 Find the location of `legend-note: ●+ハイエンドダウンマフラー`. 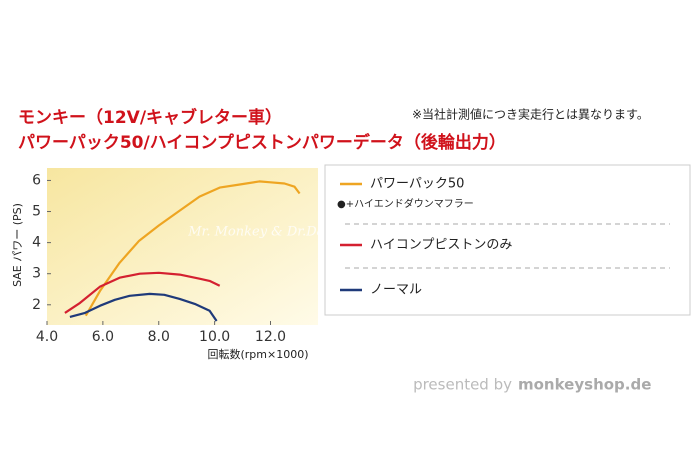

legend-note: ●+ハイエンドダウンマフラー is located at coordinates (405, 203).